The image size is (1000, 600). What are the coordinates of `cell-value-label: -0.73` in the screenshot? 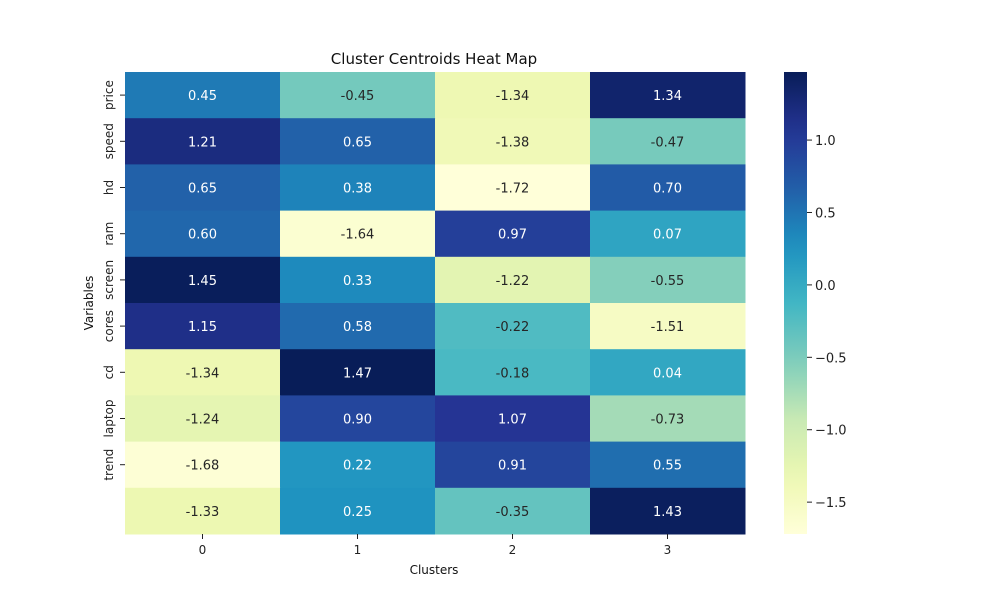 It's located at (668, 420).